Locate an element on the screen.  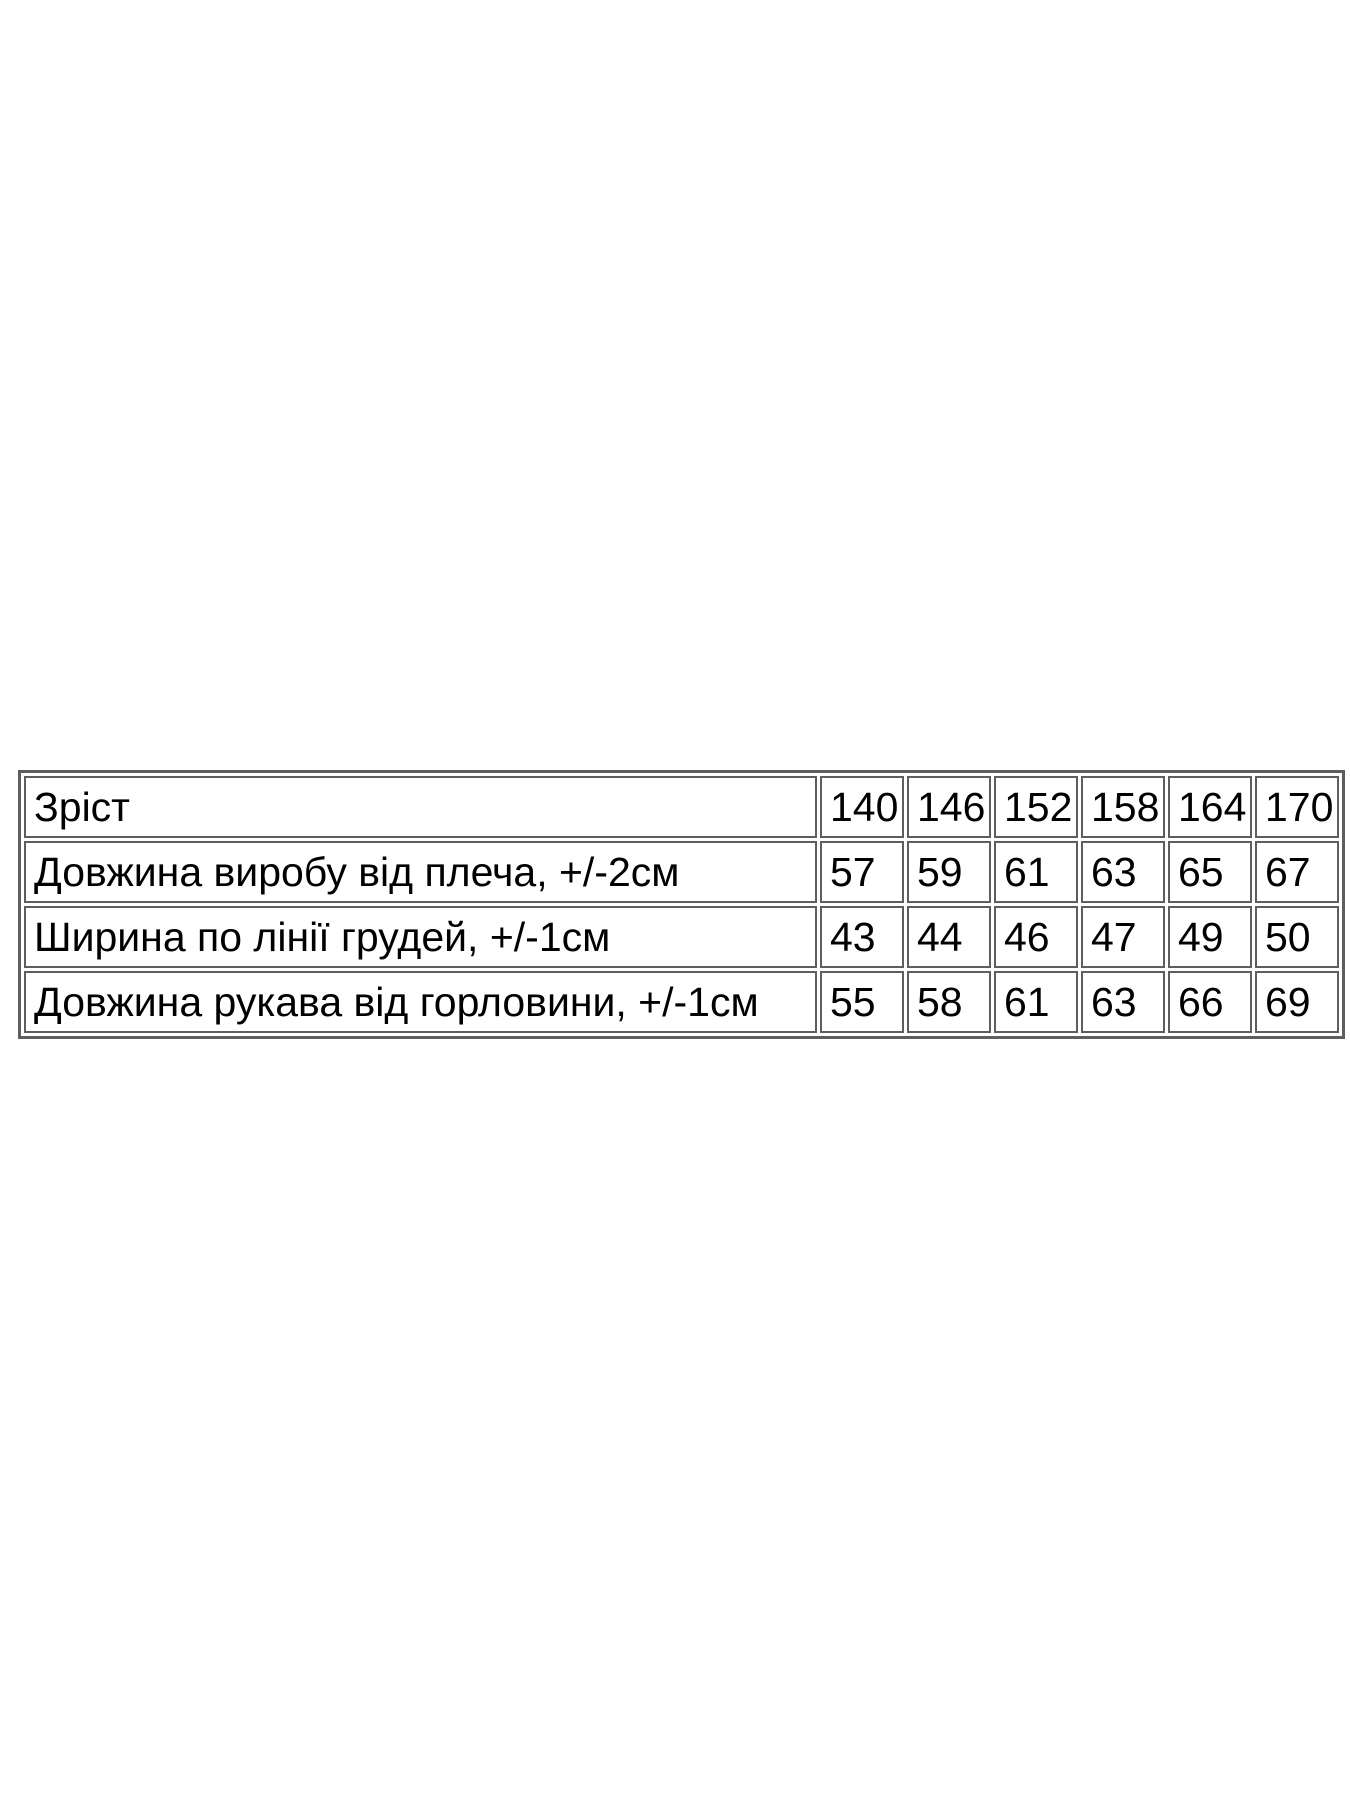
measurement-value: 57 is located at coordinates (862, 872).